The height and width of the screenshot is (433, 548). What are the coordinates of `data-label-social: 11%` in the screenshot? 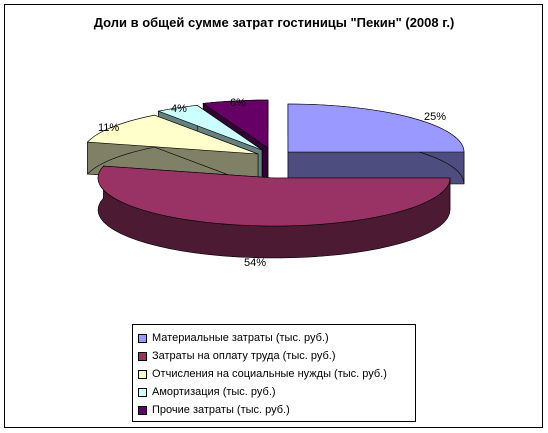 It's located at (108, 128).